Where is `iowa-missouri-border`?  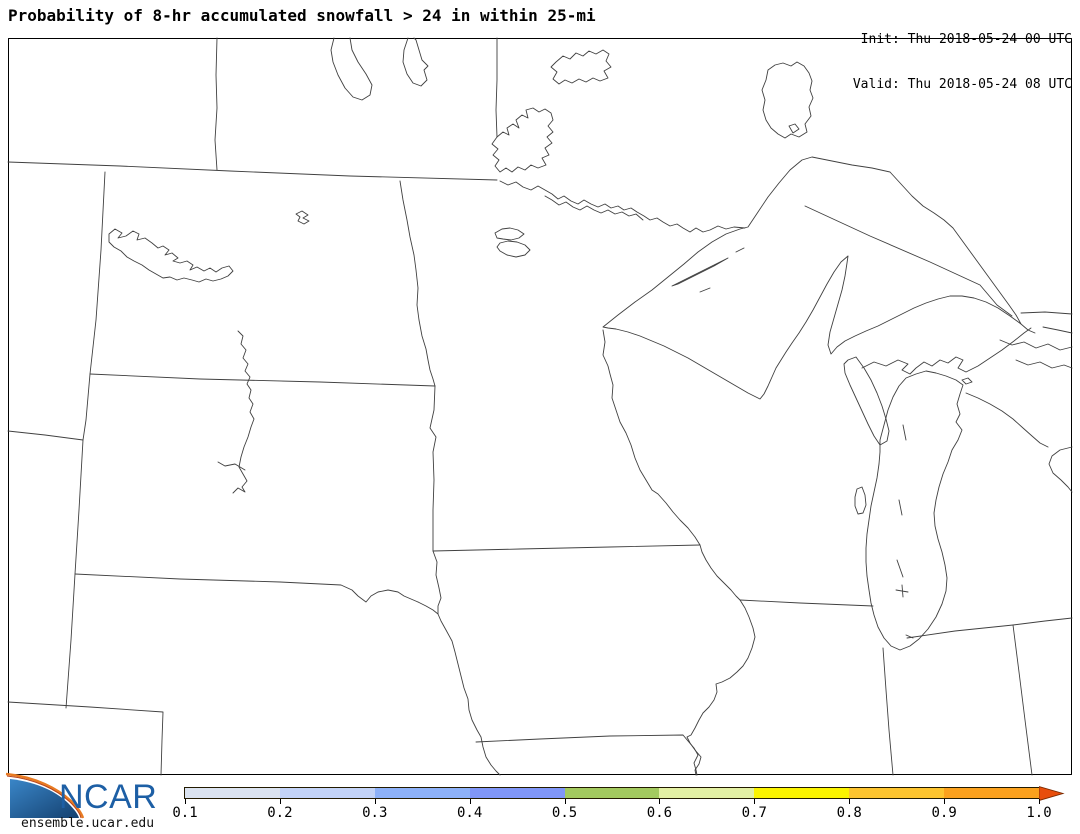
iowa-missouri-border is located at coordinates (587, 755).